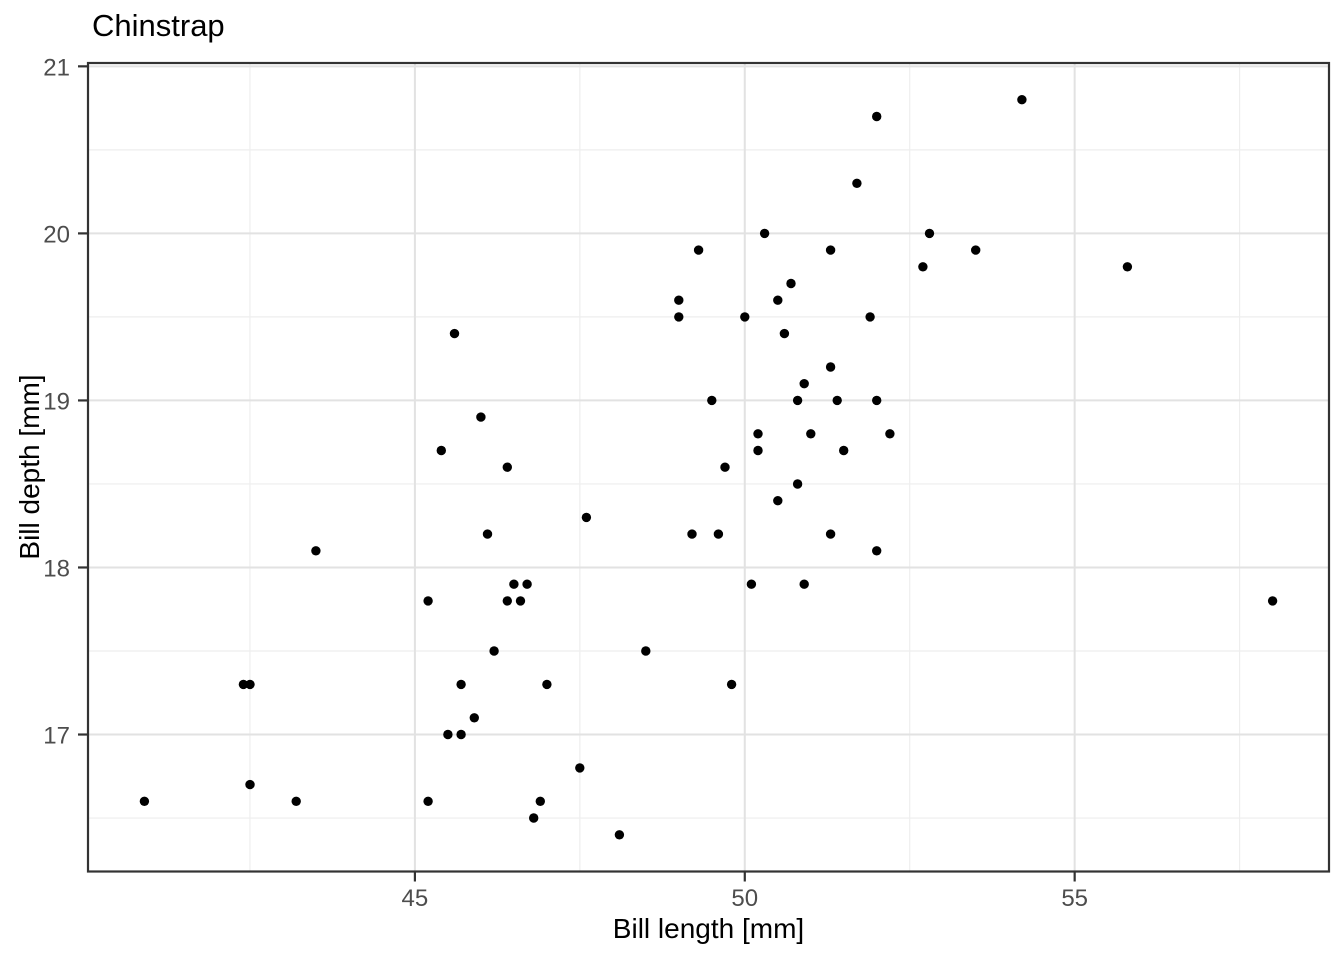 The image size is (1344, 960). I want to click on x-tick-label: 45, so click(415, 898).